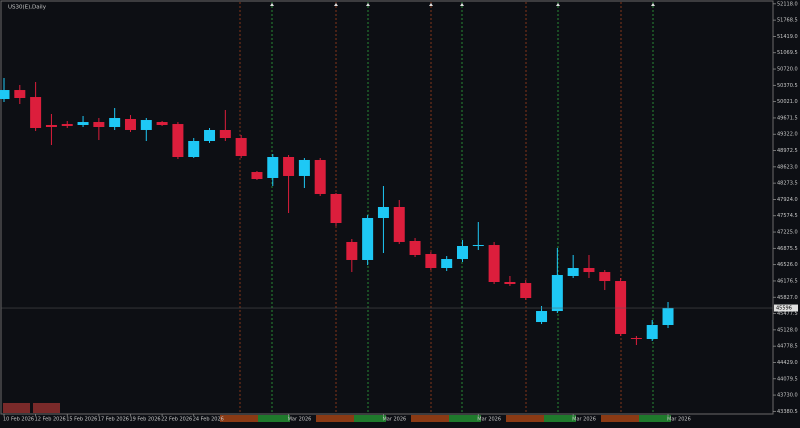 The image size is (800, 428). What do you see at coordinates (787, 281) in the screenshot?
I see `y-tick-label: 46176.5` at bounding box center [787, 281].